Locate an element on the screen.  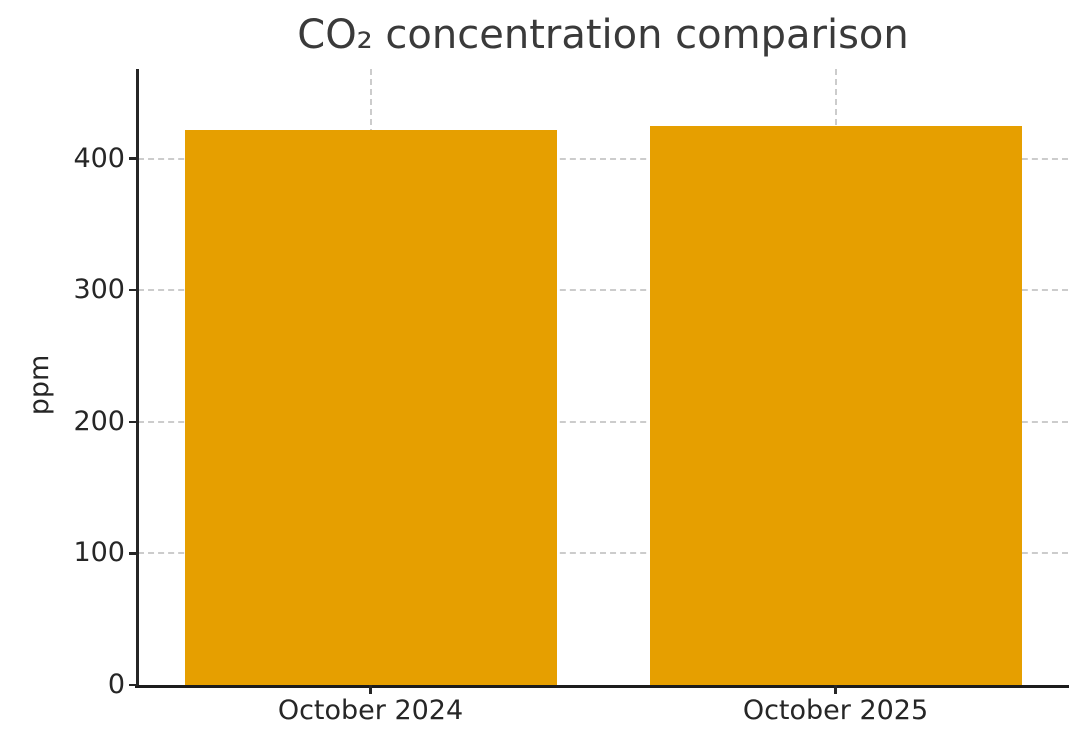
y-tick-label: 0 is located at coordinates (116, 684).